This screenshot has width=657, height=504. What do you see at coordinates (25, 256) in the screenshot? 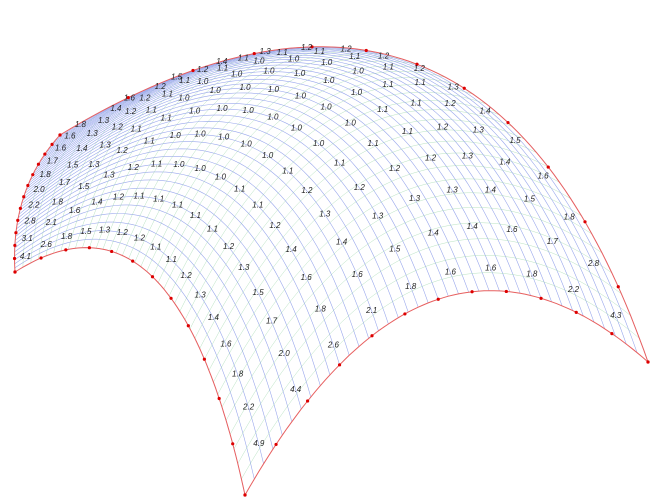
I see `force-label: 4.1` at bounding box center [25, 256].